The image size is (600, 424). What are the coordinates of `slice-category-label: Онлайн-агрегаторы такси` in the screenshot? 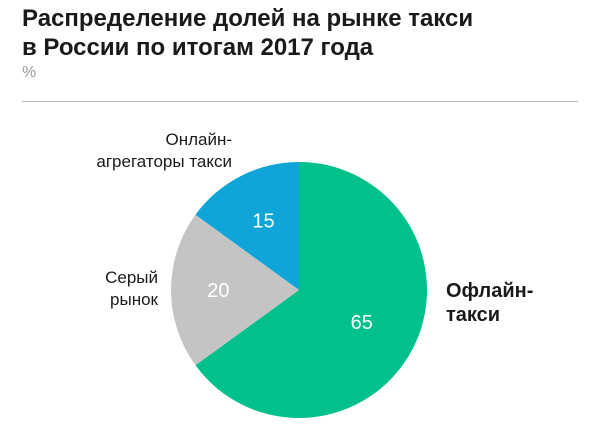 It's located at (164, 150).